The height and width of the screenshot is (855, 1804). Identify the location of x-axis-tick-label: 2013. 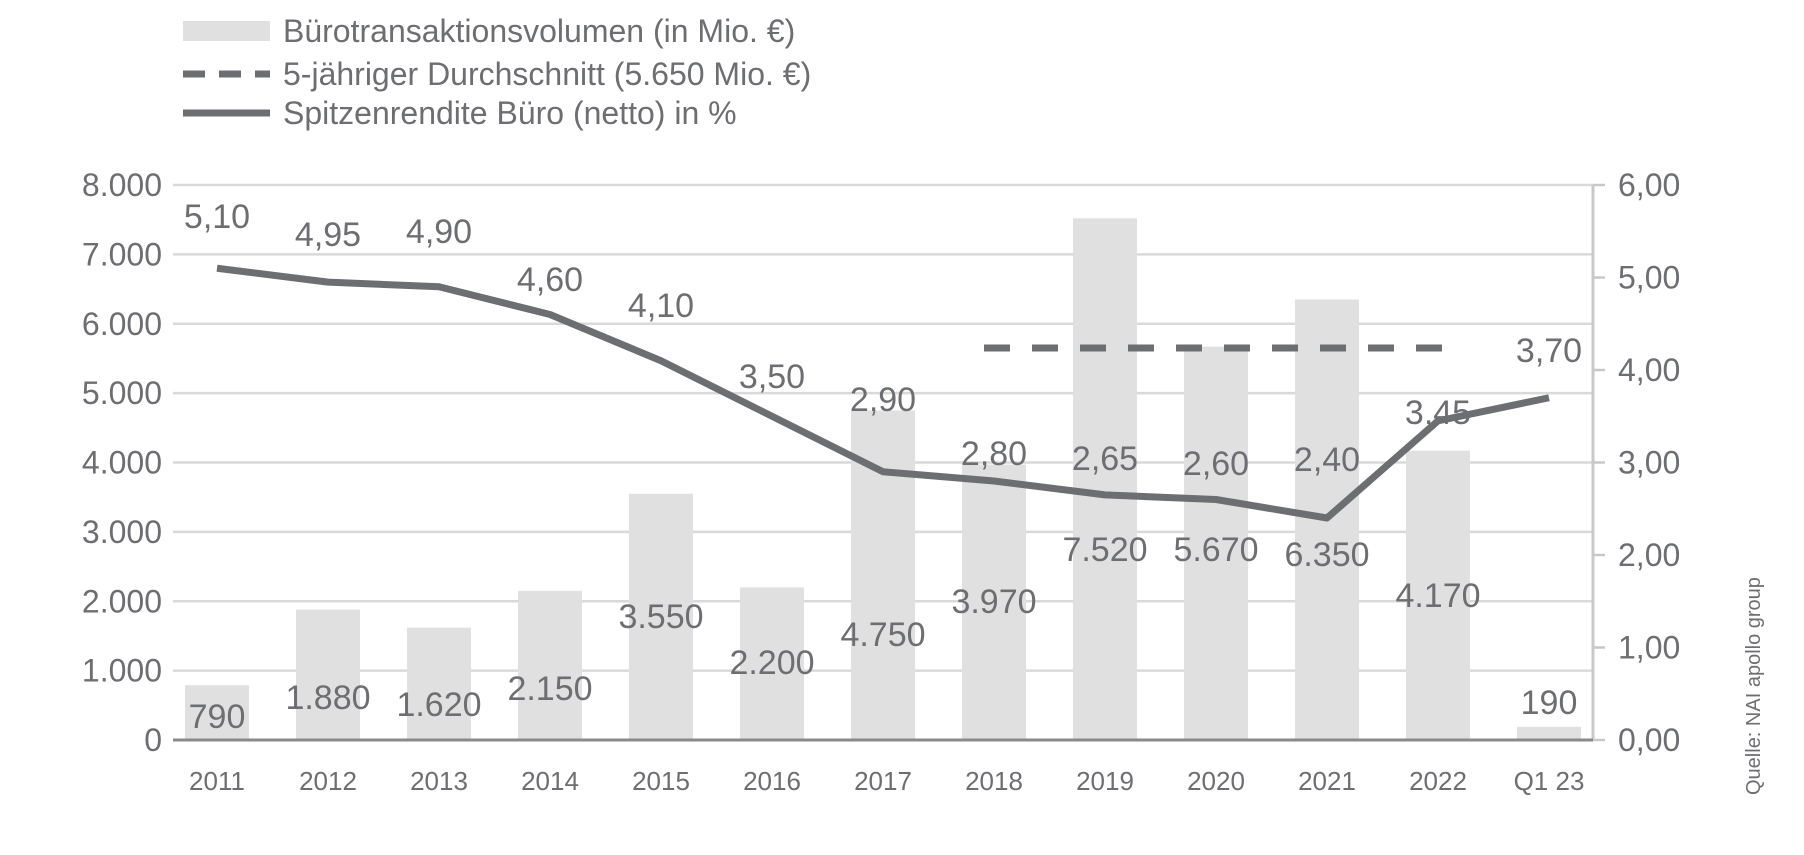
(439, 781).